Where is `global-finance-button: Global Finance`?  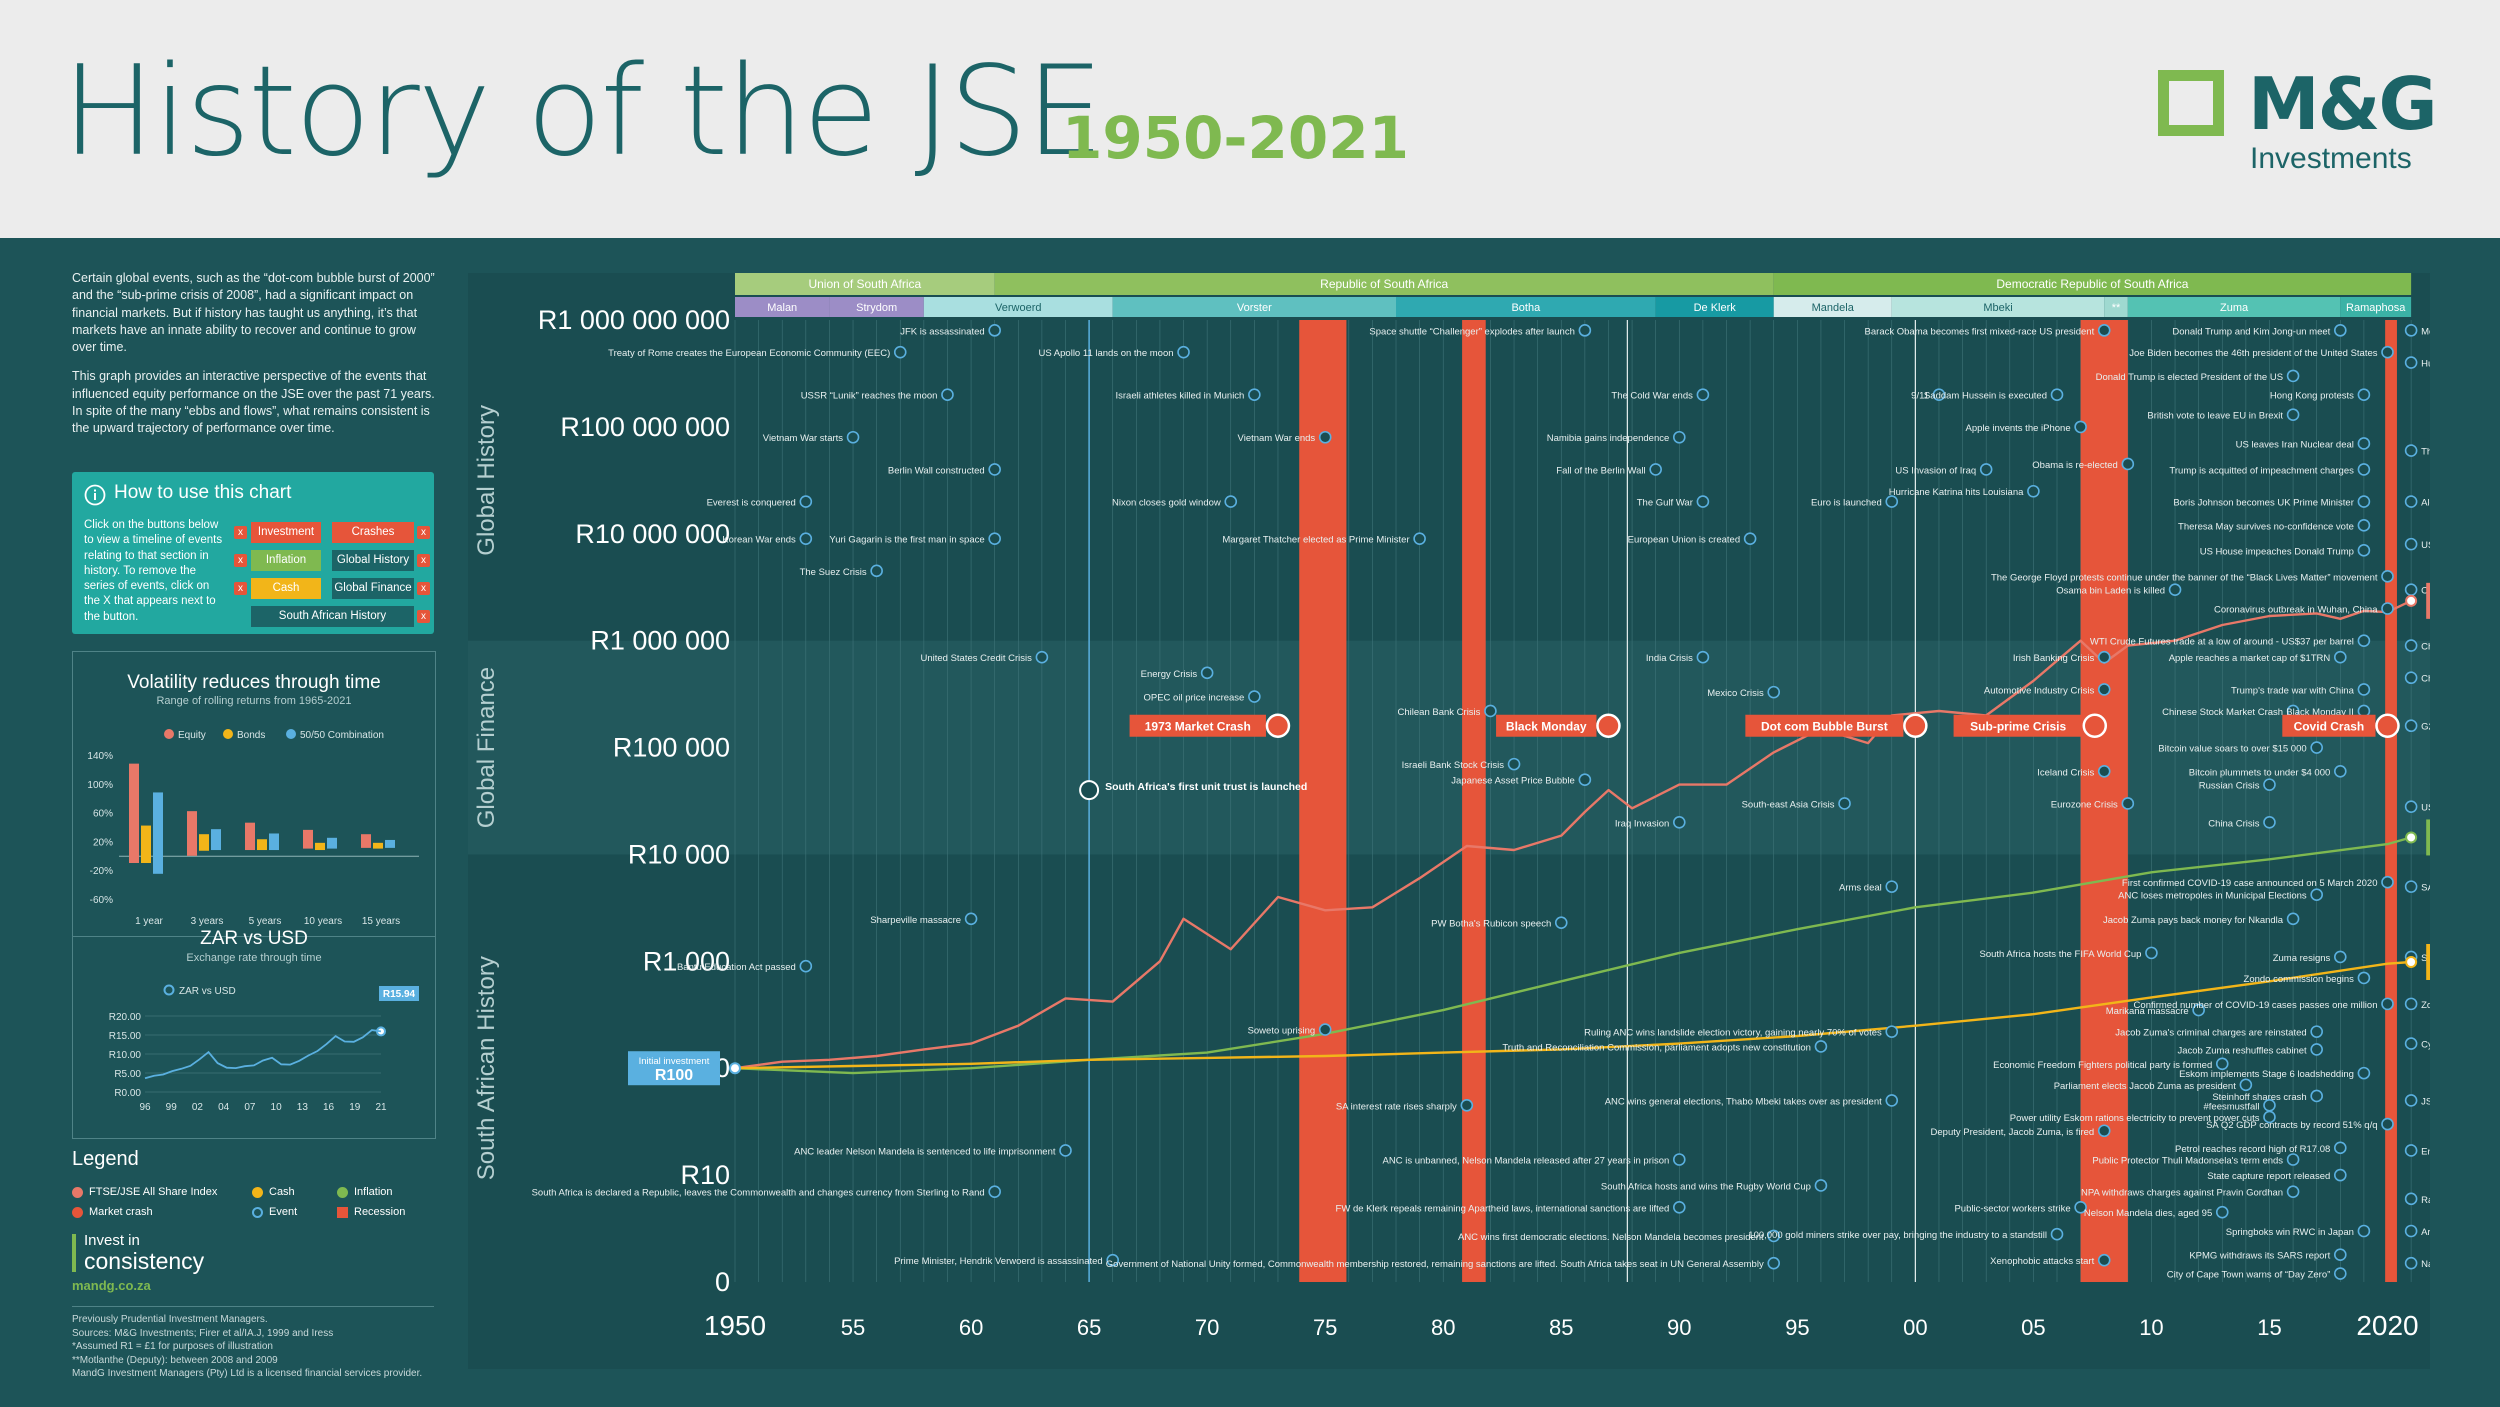
global-finance-button: Global Finance is located at coordinates (373, 588).